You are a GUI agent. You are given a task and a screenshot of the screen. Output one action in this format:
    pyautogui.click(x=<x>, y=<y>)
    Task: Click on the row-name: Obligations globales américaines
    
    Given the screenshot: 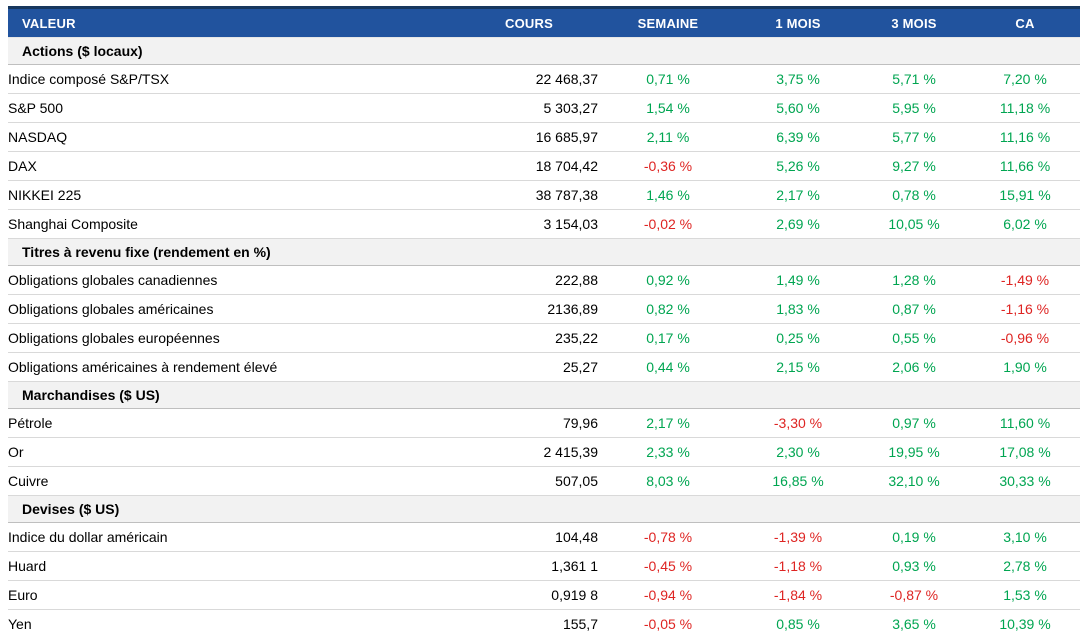 What is the action you would take?
    pyautogui.click(x=234, y=309)
    